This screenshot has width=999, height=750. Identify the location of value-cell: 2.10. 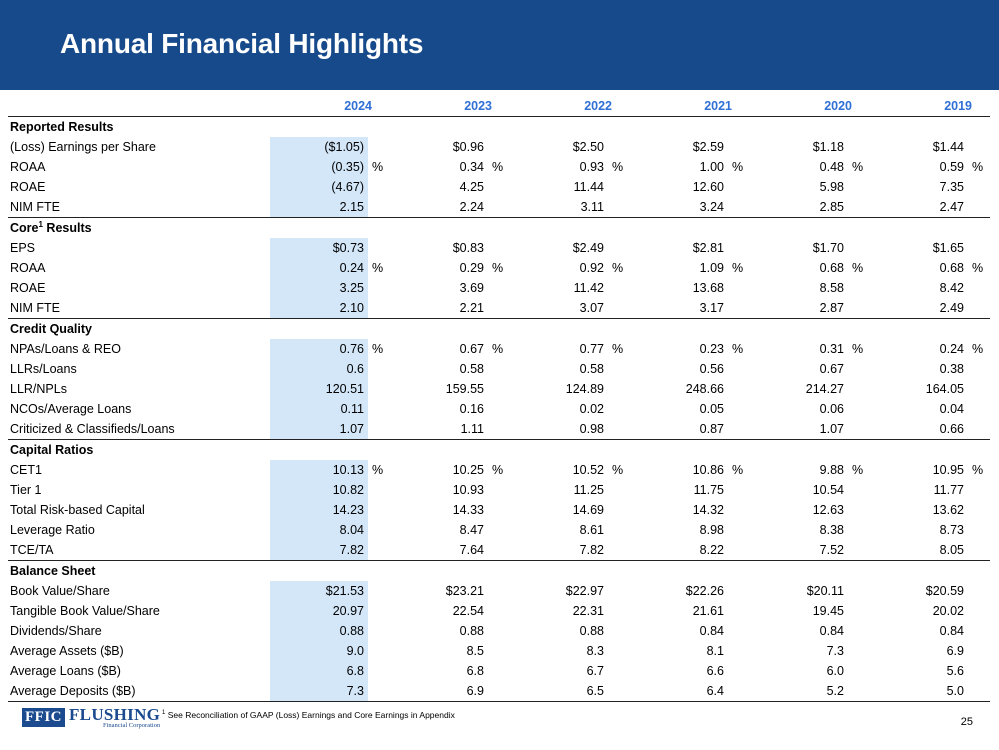
(319, 308).